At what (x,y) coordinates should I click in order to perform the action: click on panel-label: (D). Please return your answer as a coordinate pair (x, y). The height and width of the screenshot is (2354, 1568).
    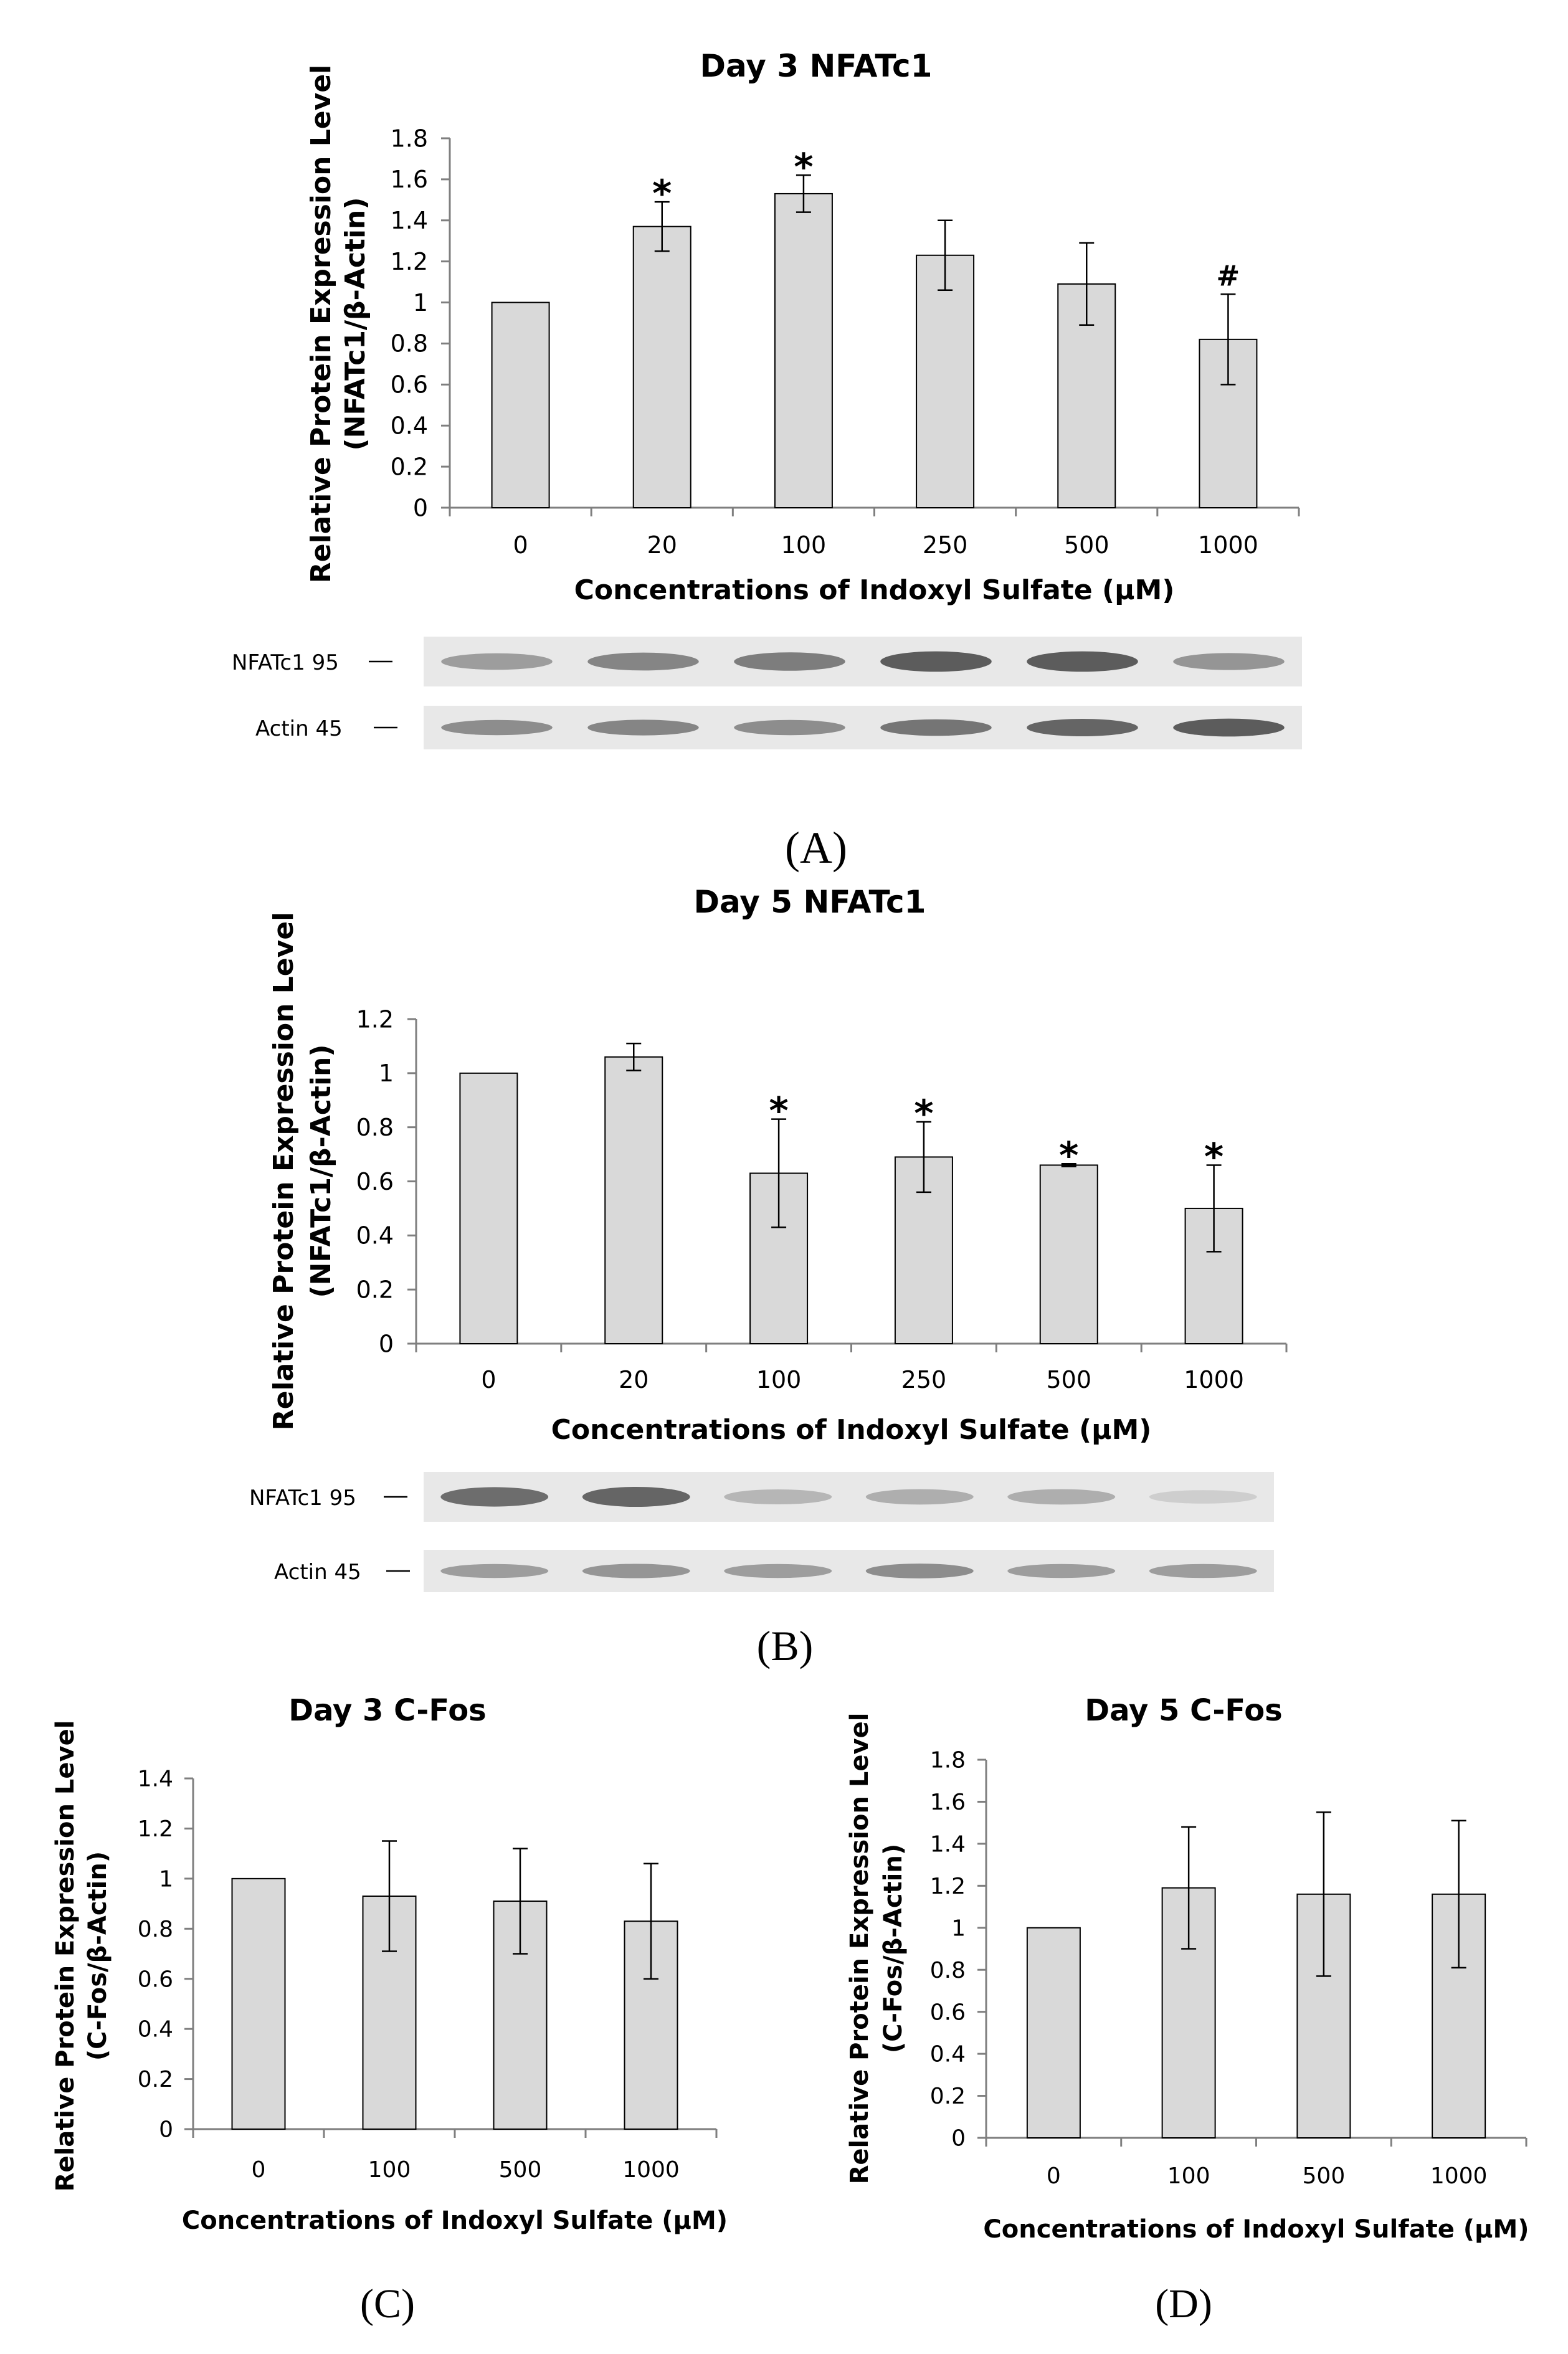
    Looking at the image, I should click on (1184, 2304).